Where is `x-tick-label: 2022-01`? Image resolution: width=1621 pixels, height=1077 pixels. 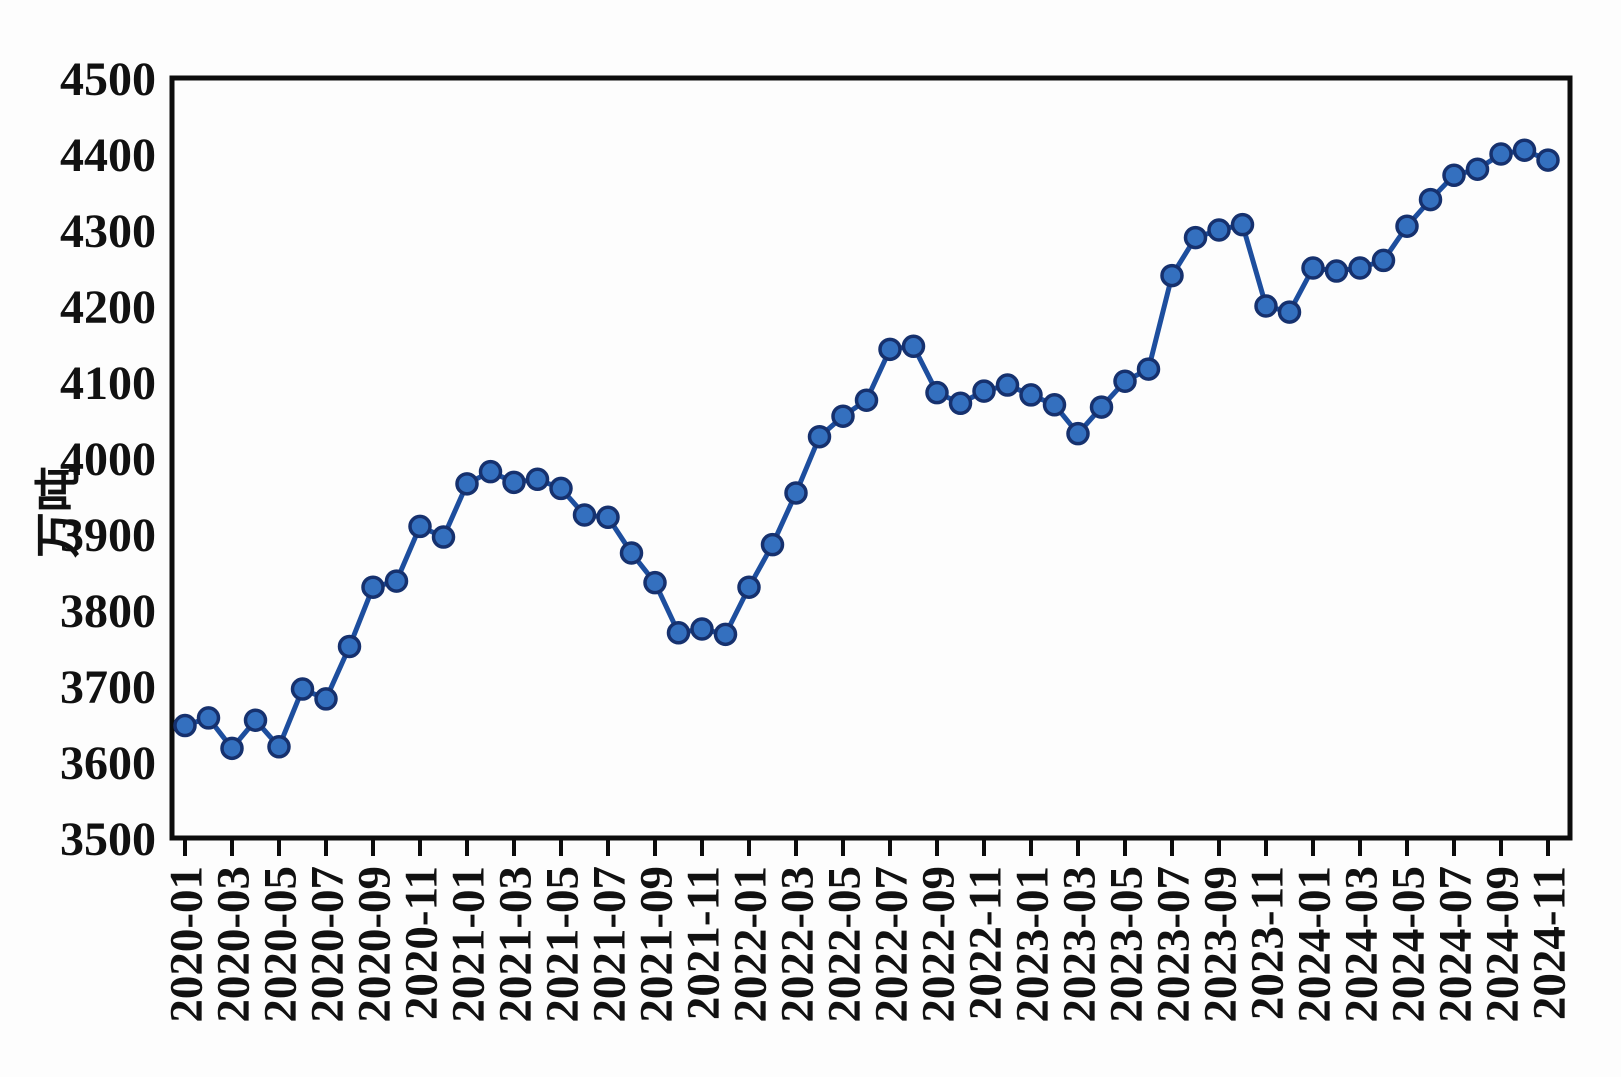 x-tick-label: 2022-01 is located at coordinates (750, 944).